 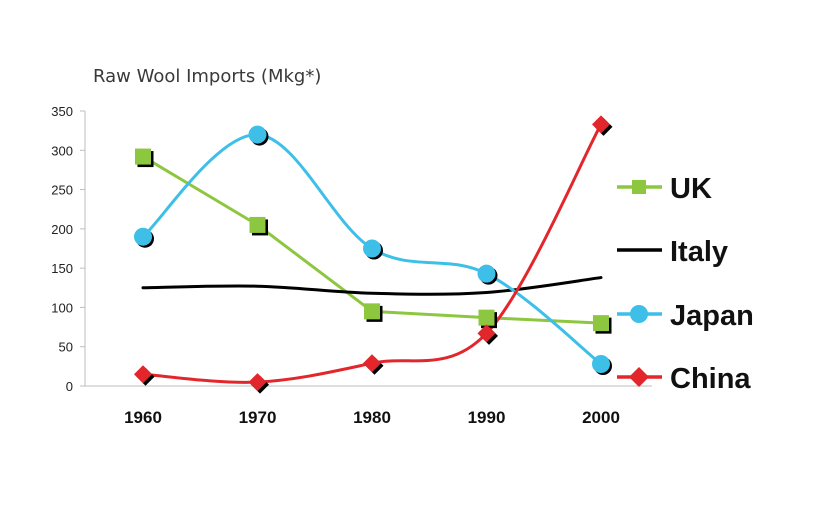 I want to click on data-point-china-1960, so click(x=144, y=375).